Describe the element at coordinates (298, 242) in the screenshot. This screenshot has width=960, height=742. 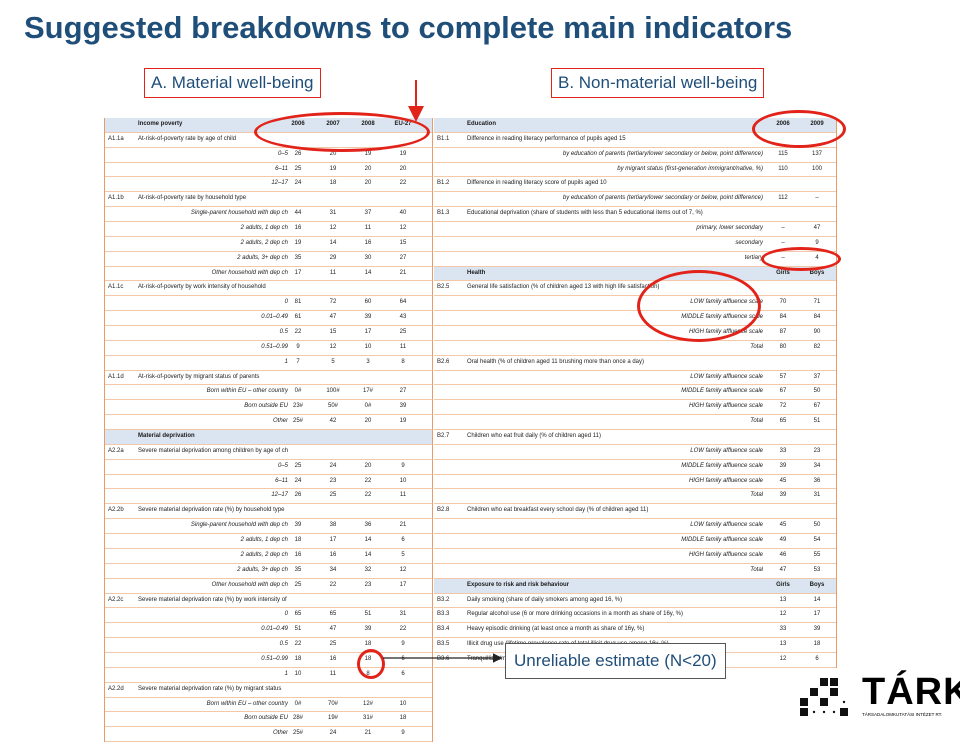
I see `table-cell: 19` at that location.